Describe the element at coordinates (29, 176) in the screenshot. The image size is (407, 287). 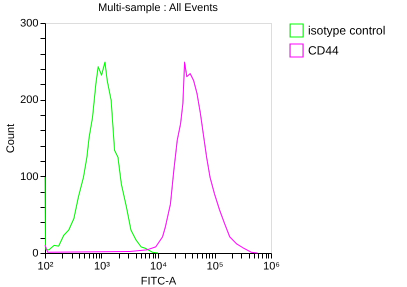
I see `y-tick-label: 100` at that location.